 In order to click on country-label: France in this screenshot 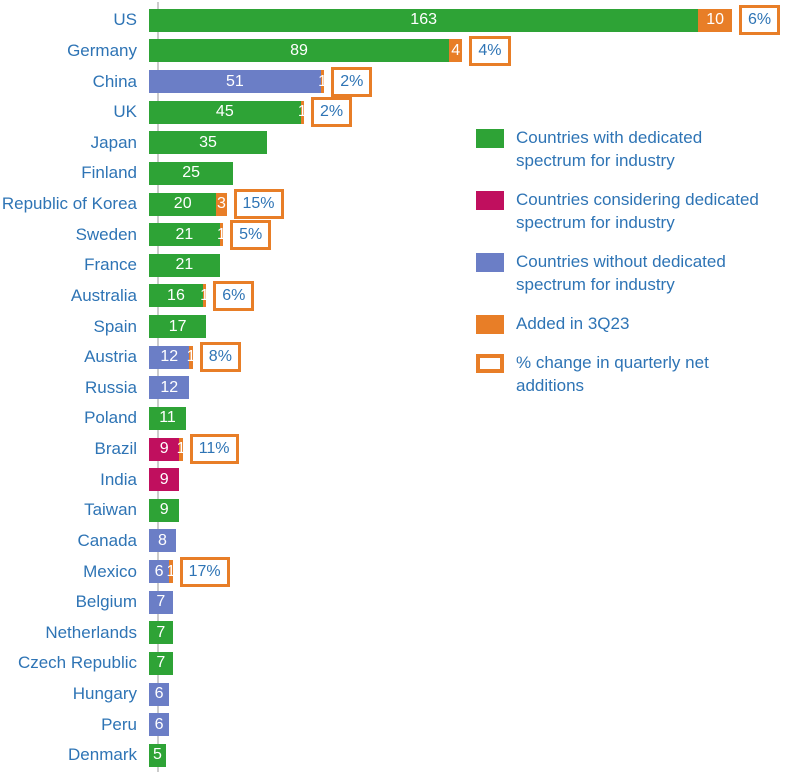, I will do `click(110, 265)`.